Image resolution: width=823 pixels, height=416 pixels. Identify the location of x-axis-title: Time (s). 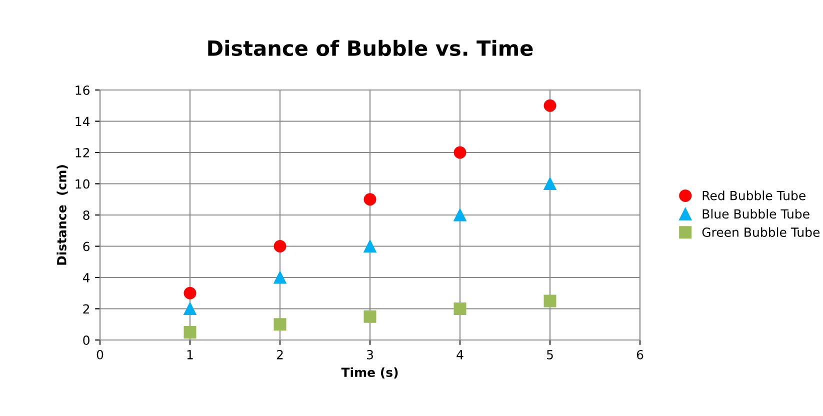
(369, 373).